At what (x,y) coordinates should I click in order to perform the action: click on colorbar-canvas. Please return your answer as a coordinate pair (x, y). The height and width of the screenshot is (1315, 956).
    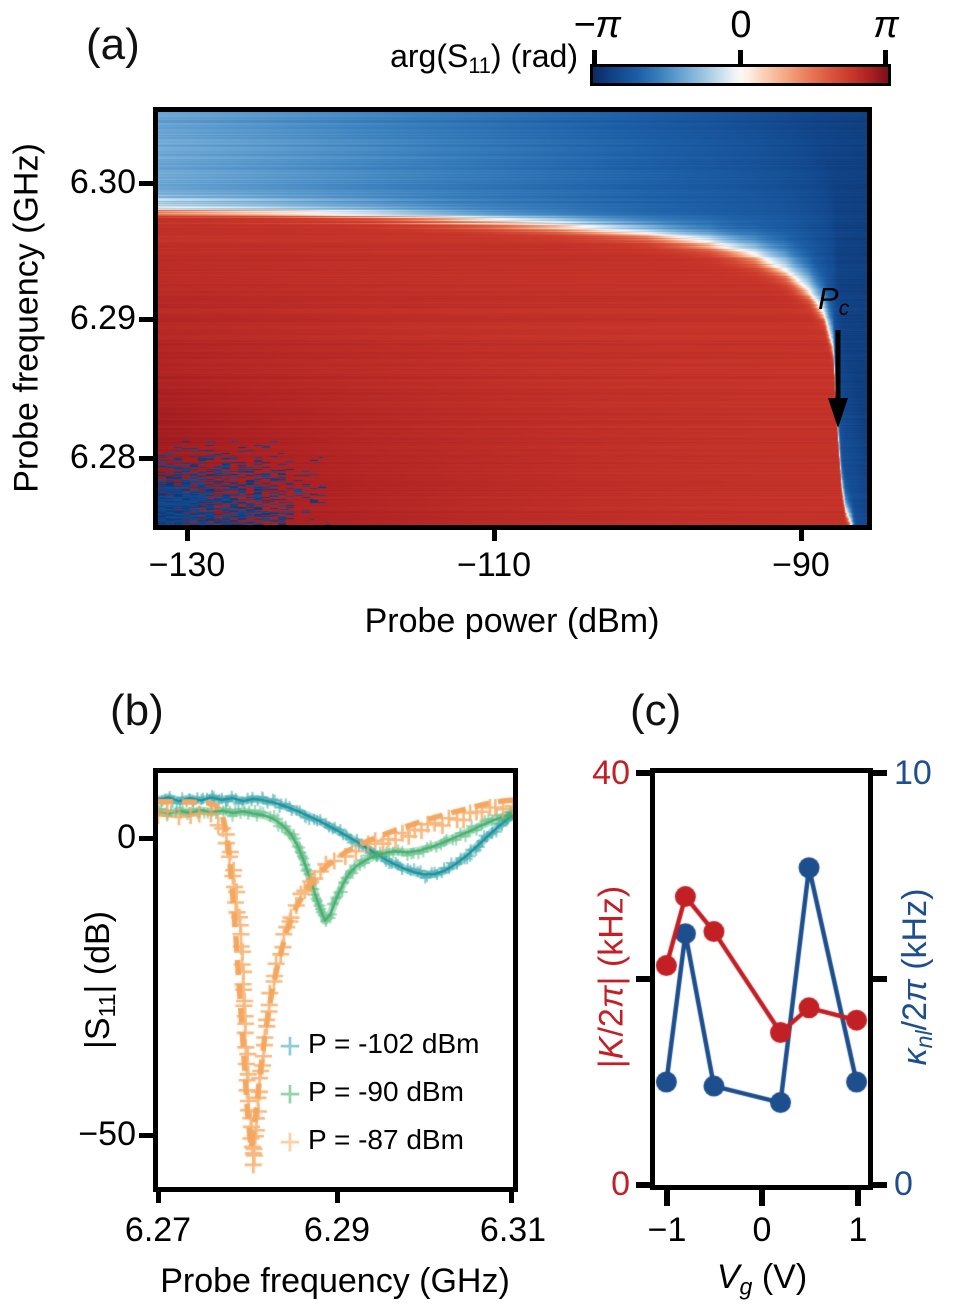
    Looking at the image, I should click on (740, 75).